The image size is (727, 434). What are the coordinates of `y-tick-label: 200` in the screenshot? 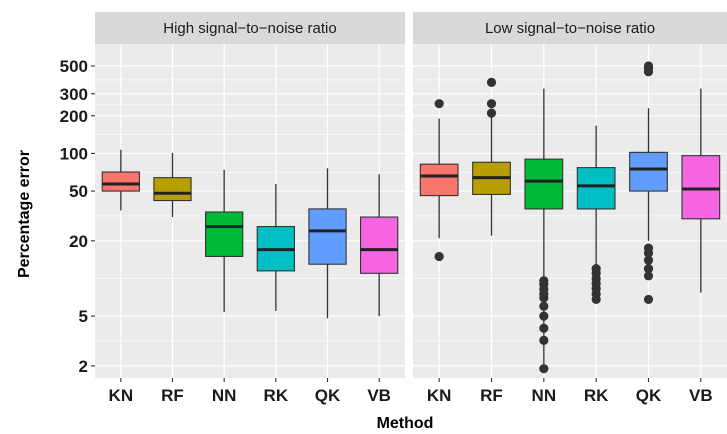 It's located at (74, 116).